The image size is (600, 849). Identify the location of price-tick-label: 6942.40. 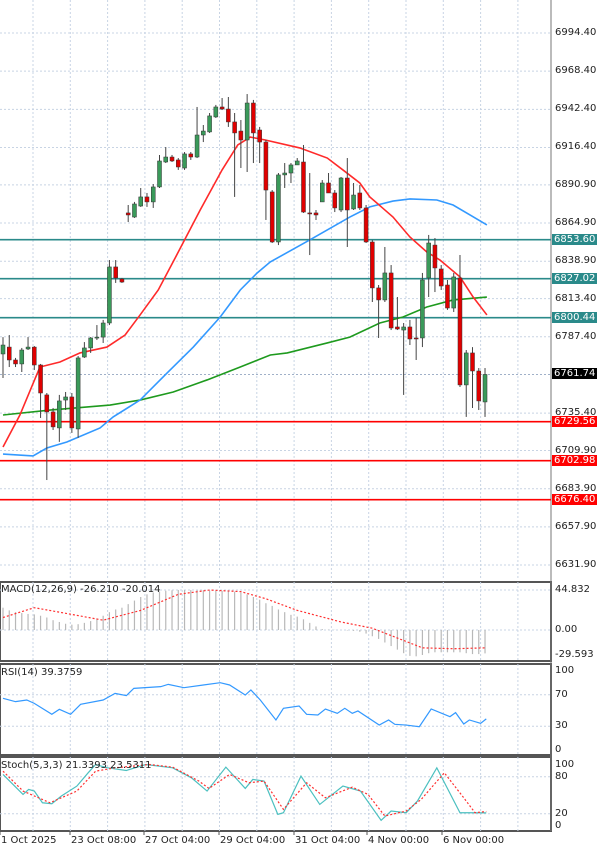
(576, 109).